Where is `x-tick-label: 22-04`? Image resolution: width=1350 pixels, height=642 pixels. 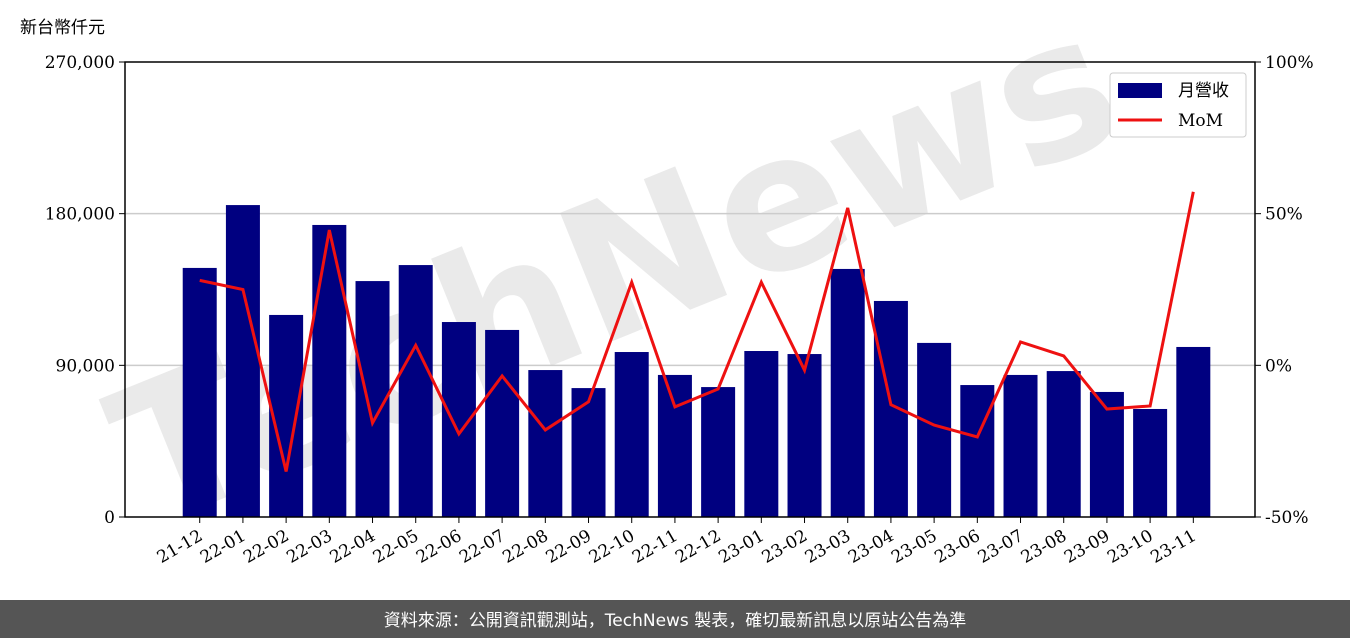
x-tick-label: 22-04 is located at coordinates (353, 547).